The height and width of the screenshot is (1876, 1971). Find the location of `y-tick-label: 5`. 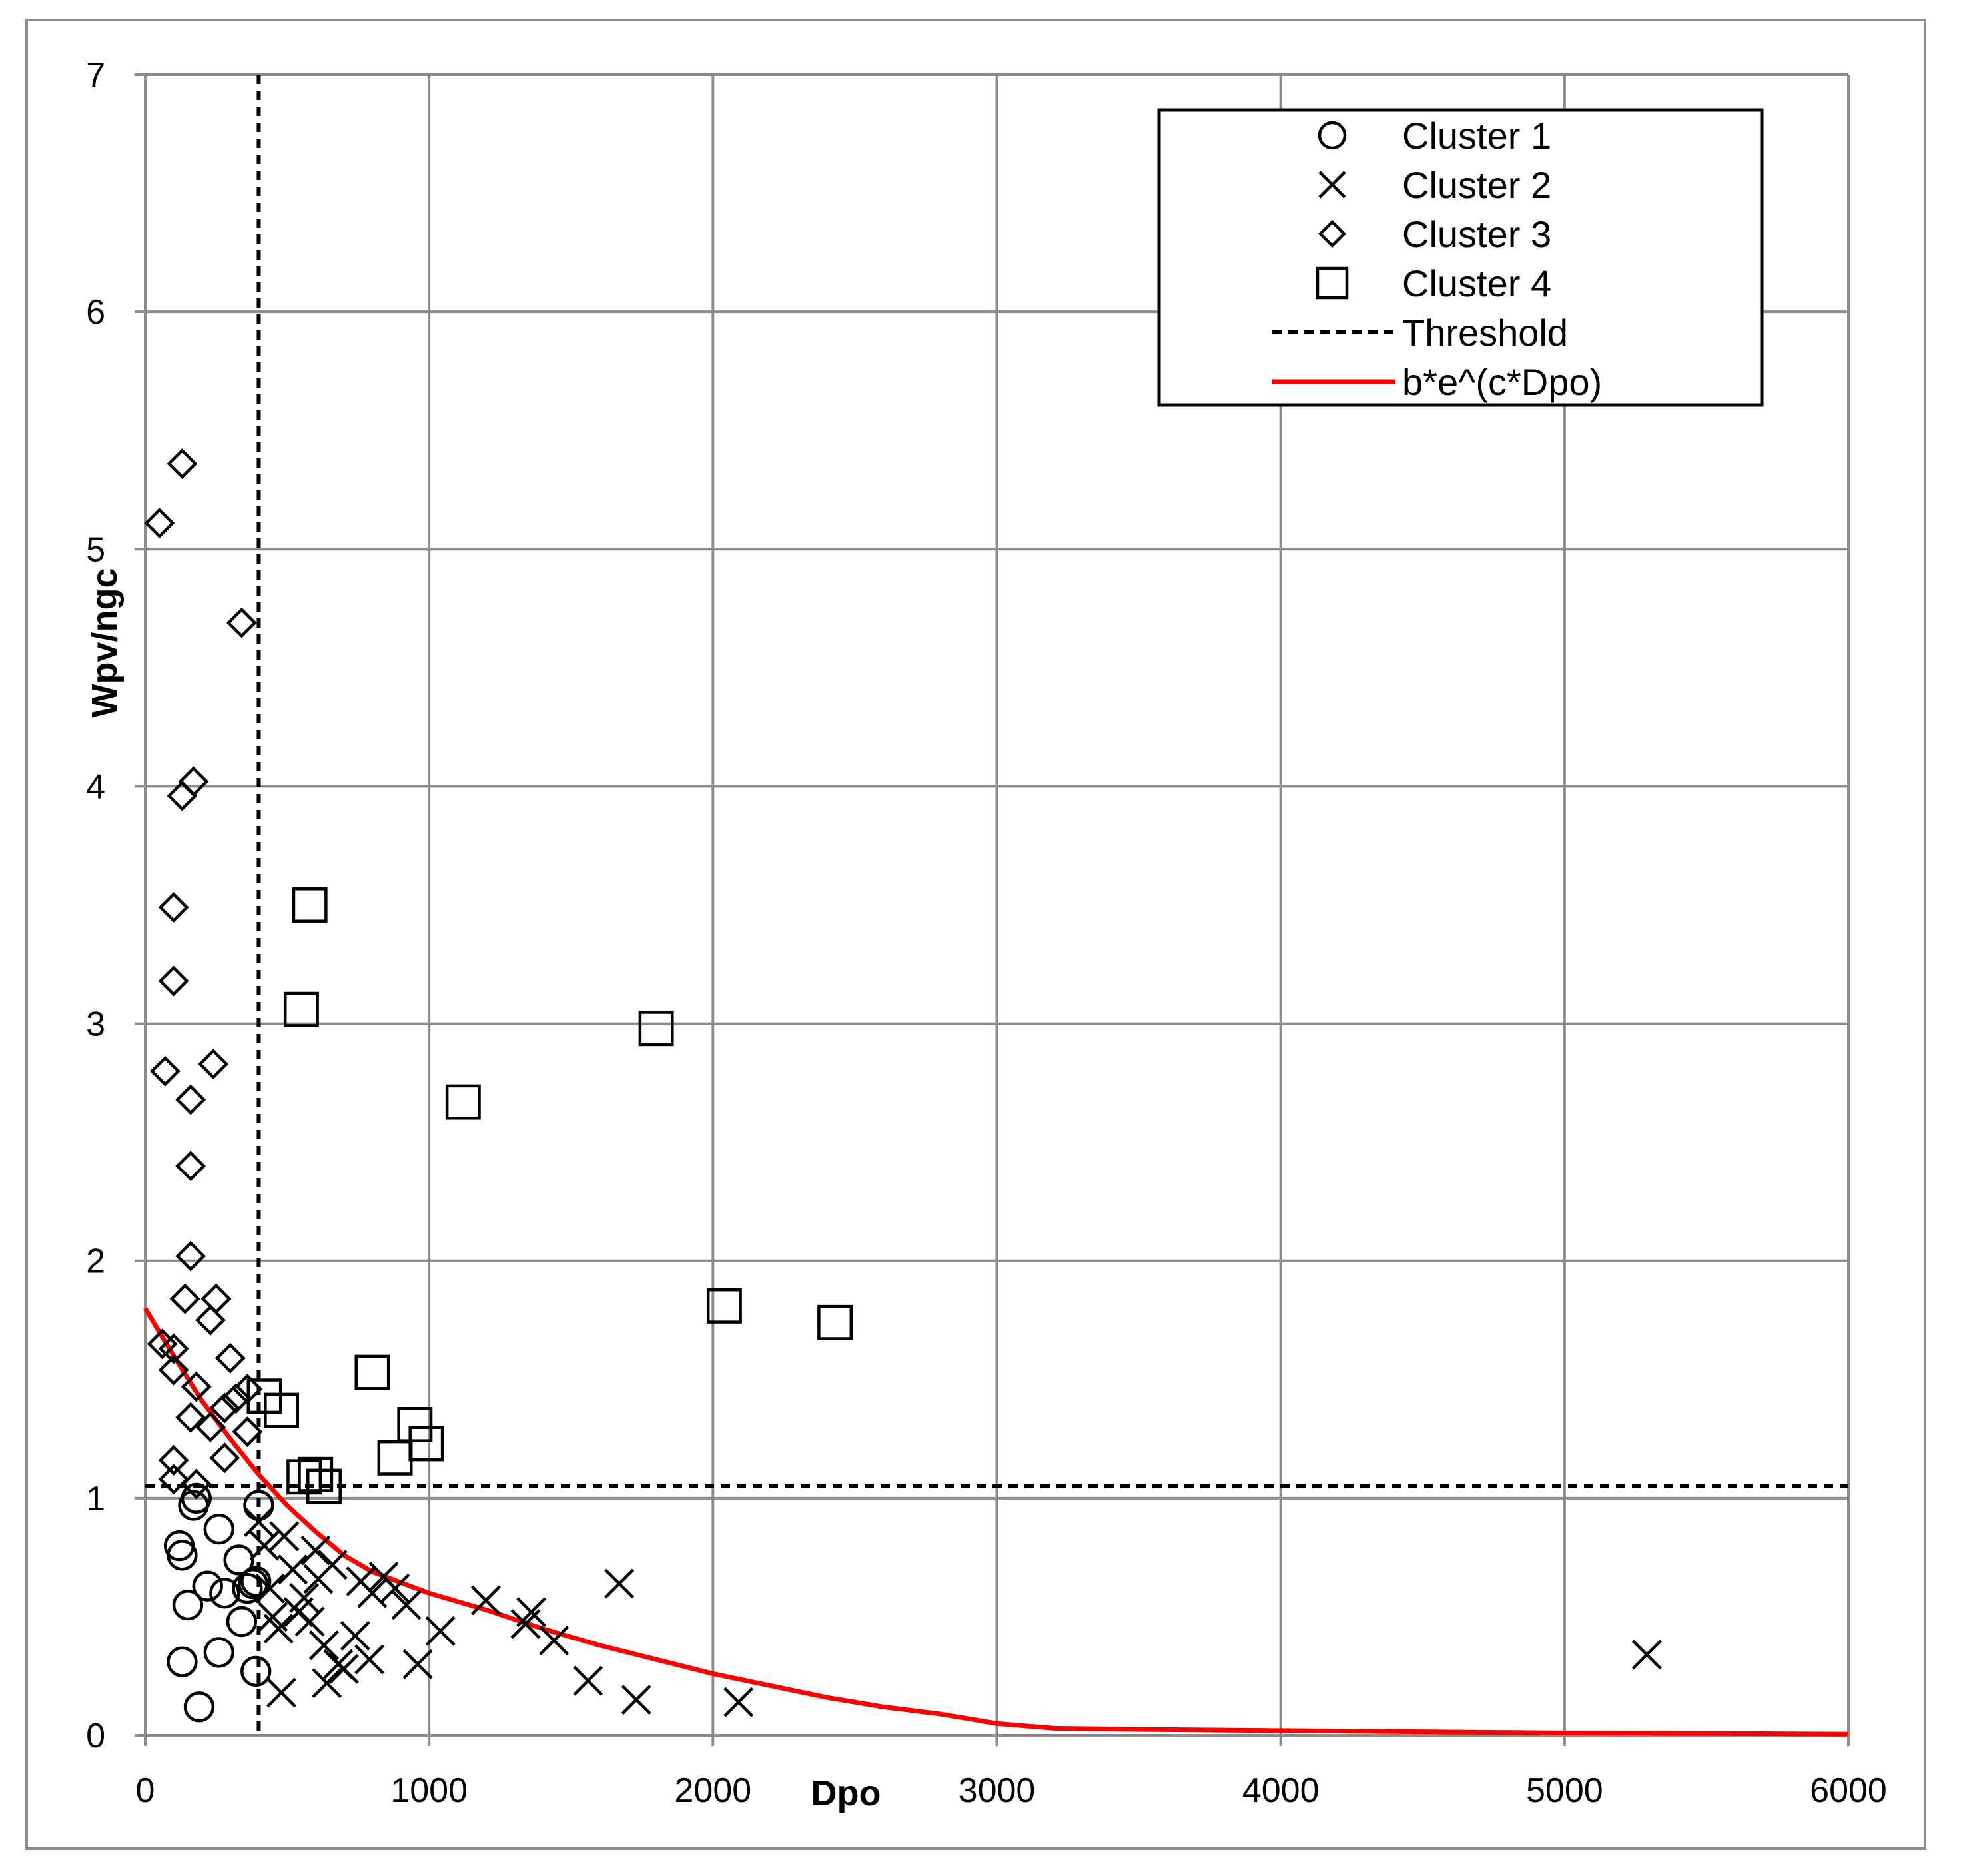

y-tick-label: 5 is located at coordinates (95, 549).